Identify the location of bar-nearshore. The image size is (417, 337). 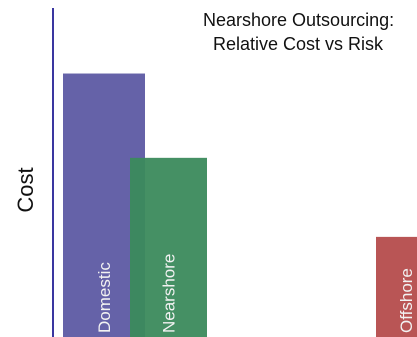
(168, 247).